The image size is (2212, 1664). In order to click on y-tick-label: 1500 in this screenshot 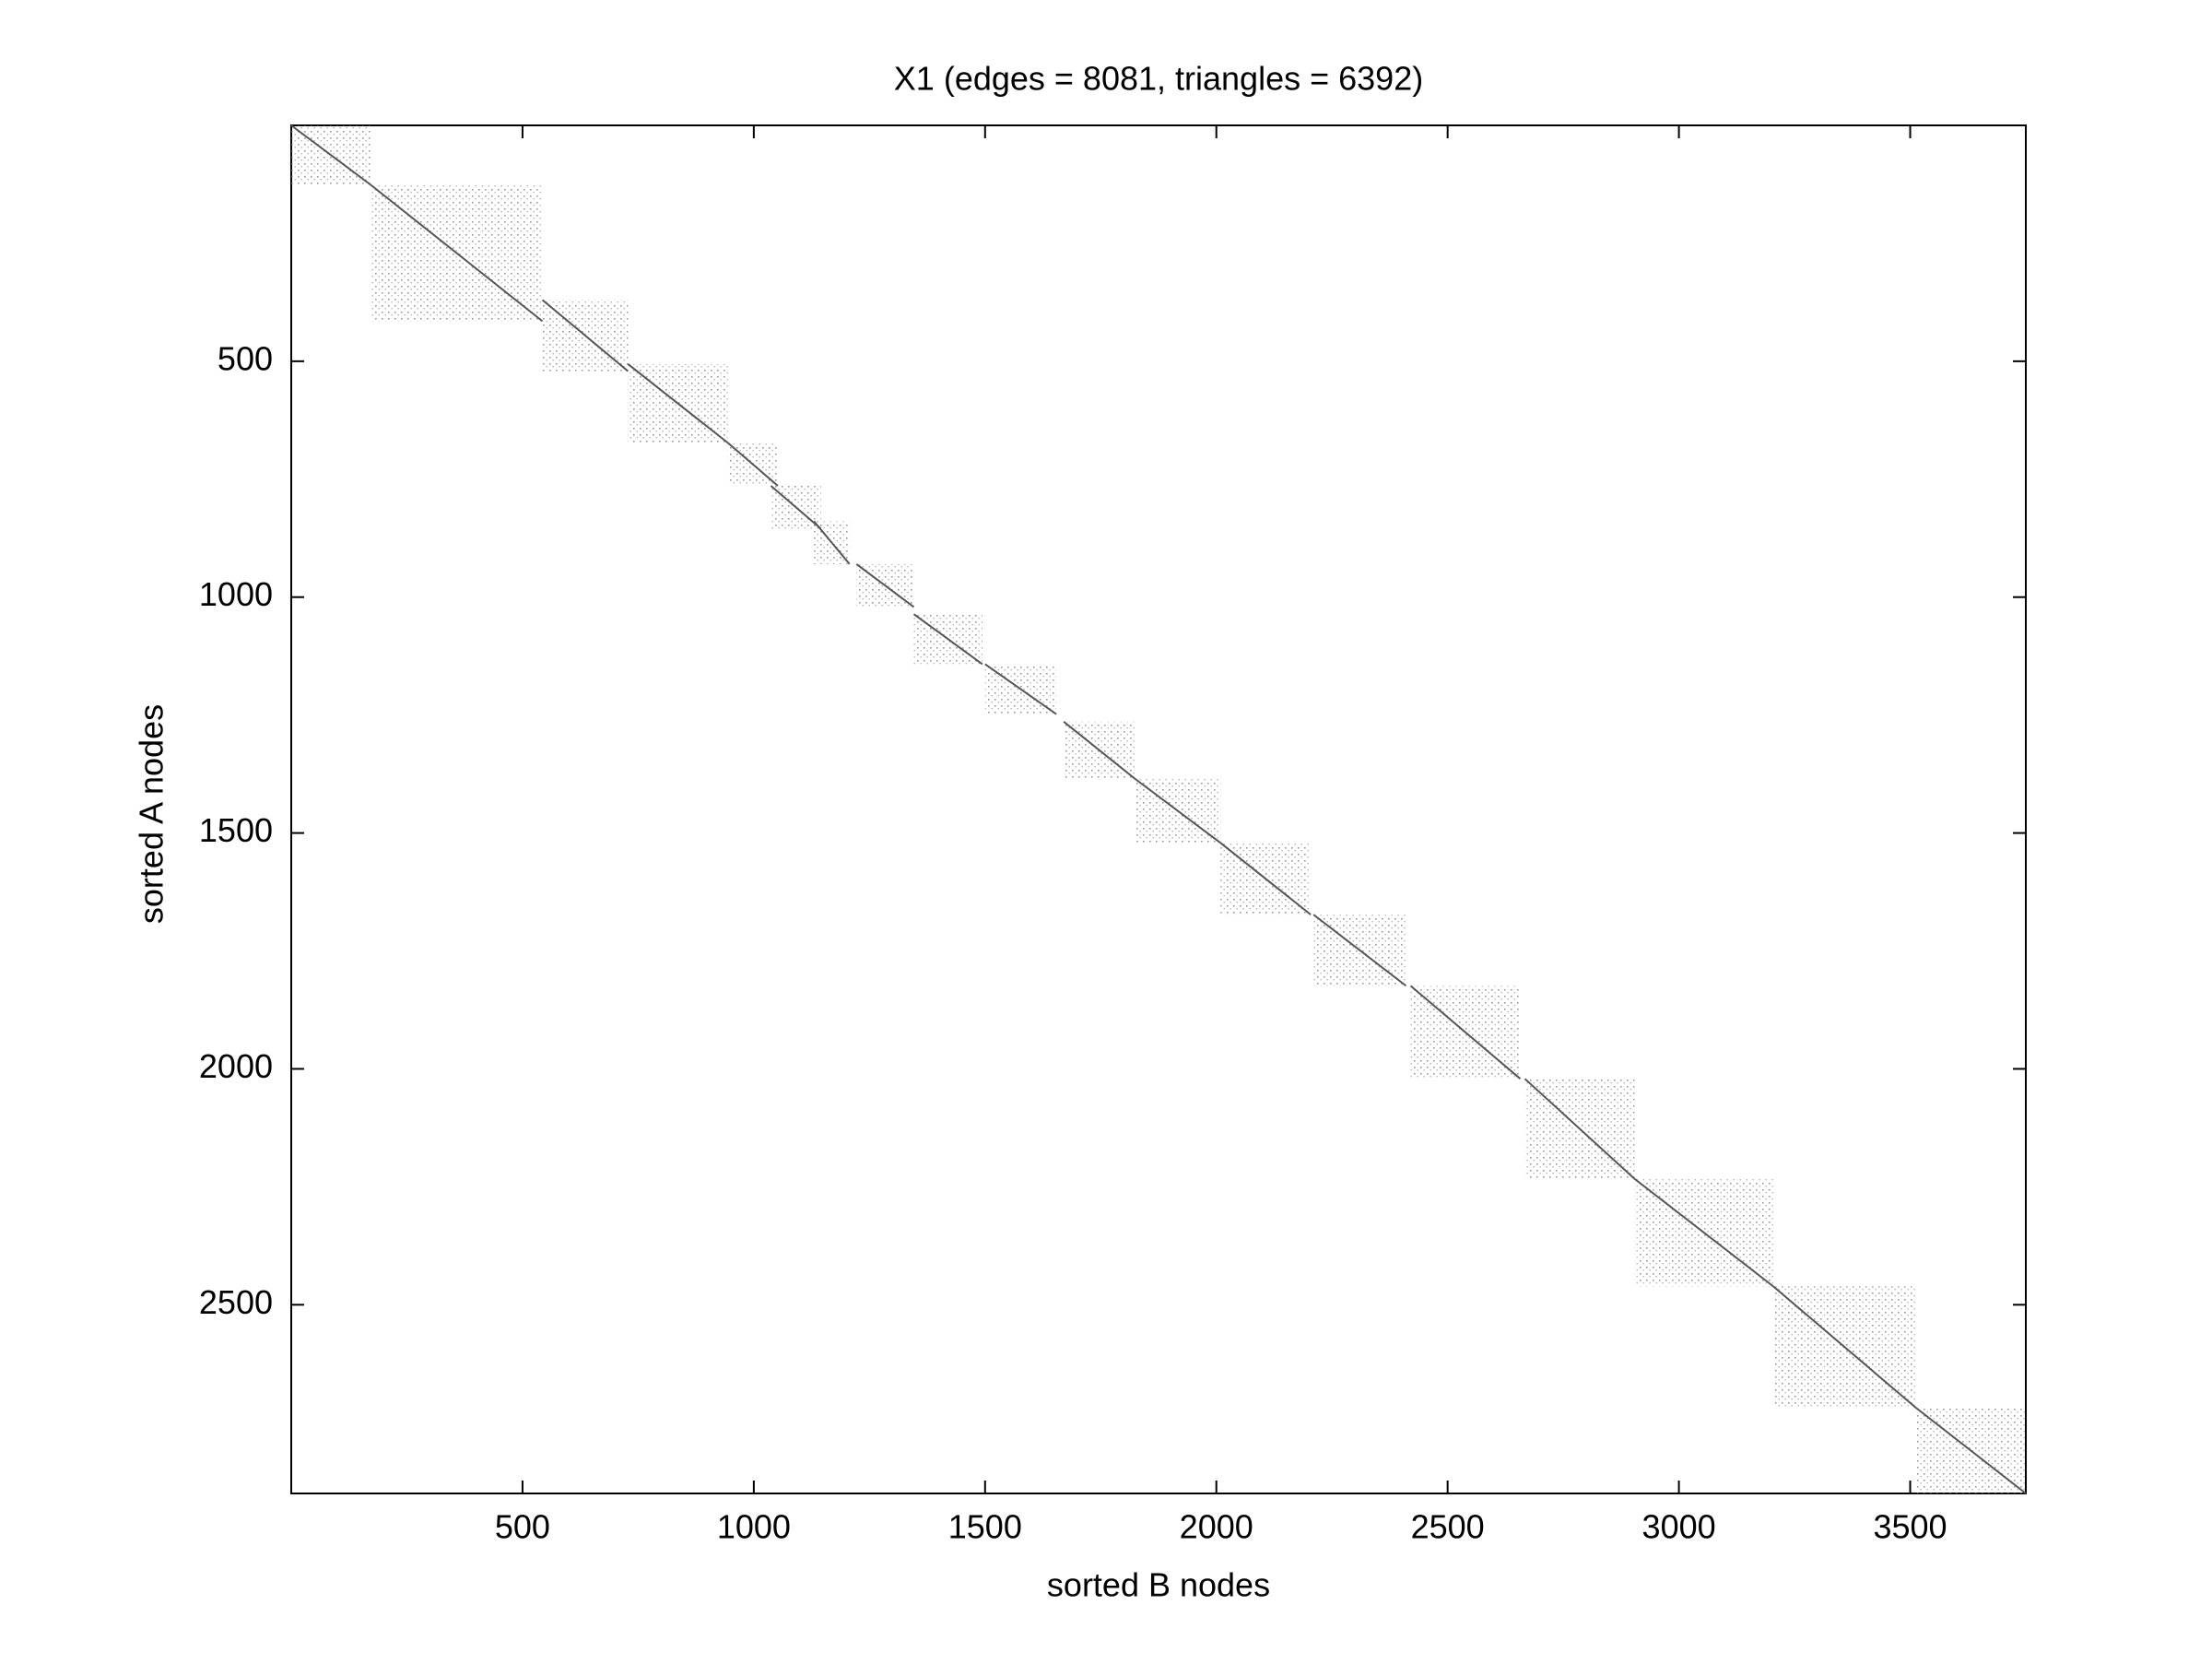, I will do `click(236, 830)`.